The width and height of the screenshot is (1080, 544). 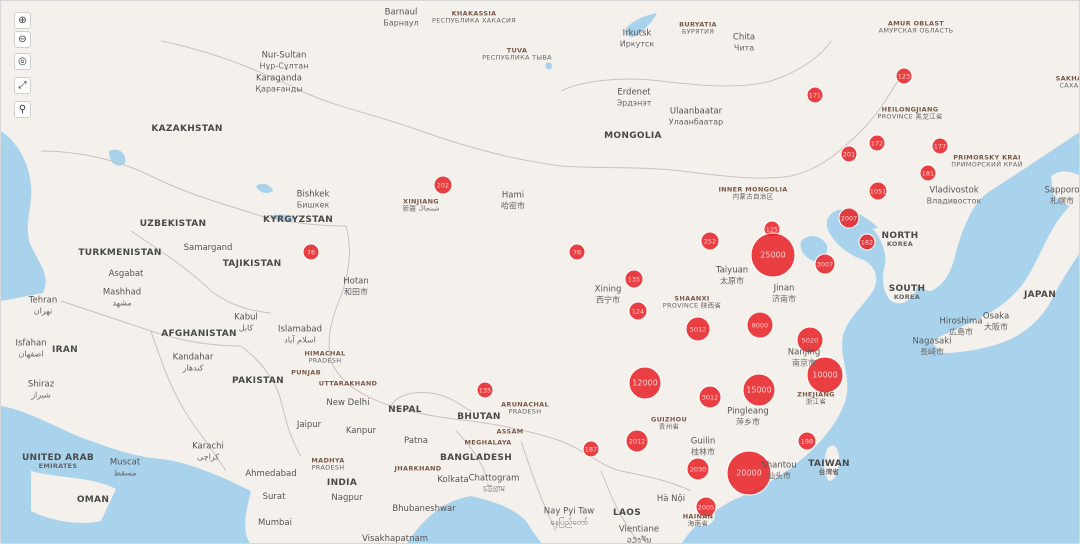 I want to click on data-bubble: 2030, so click(x=698, y=469).